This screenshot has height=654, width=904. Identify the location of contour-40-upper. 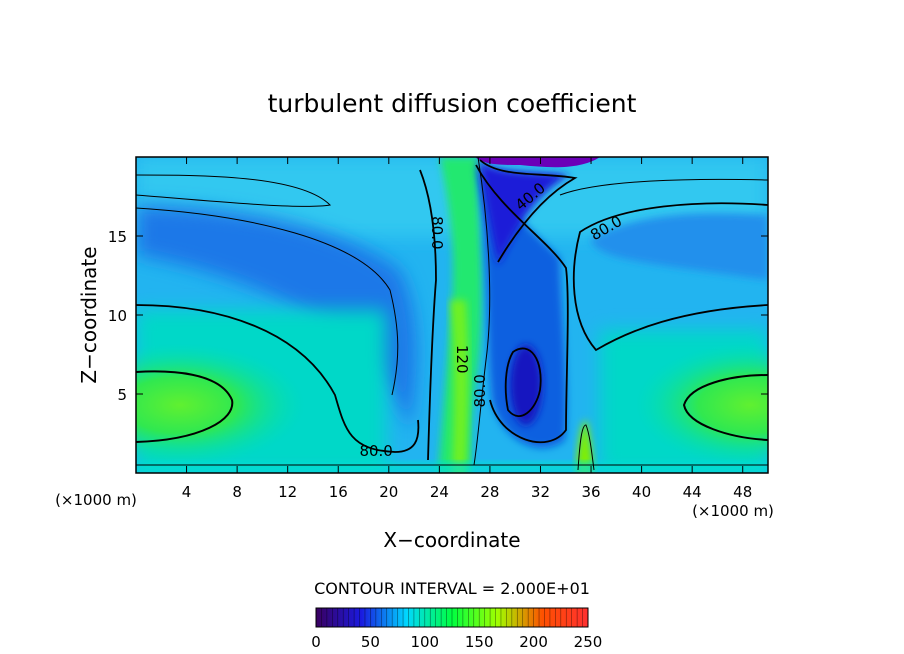
(528, 211).